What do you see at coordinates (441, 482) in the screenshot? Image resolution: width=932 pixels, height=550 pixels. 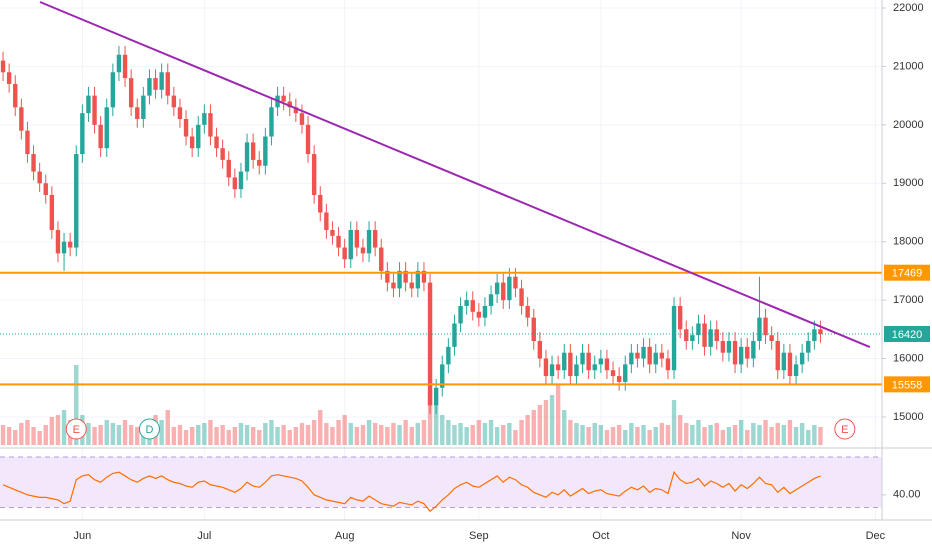 I see `rsi-band` at bounding box center [441, 482].